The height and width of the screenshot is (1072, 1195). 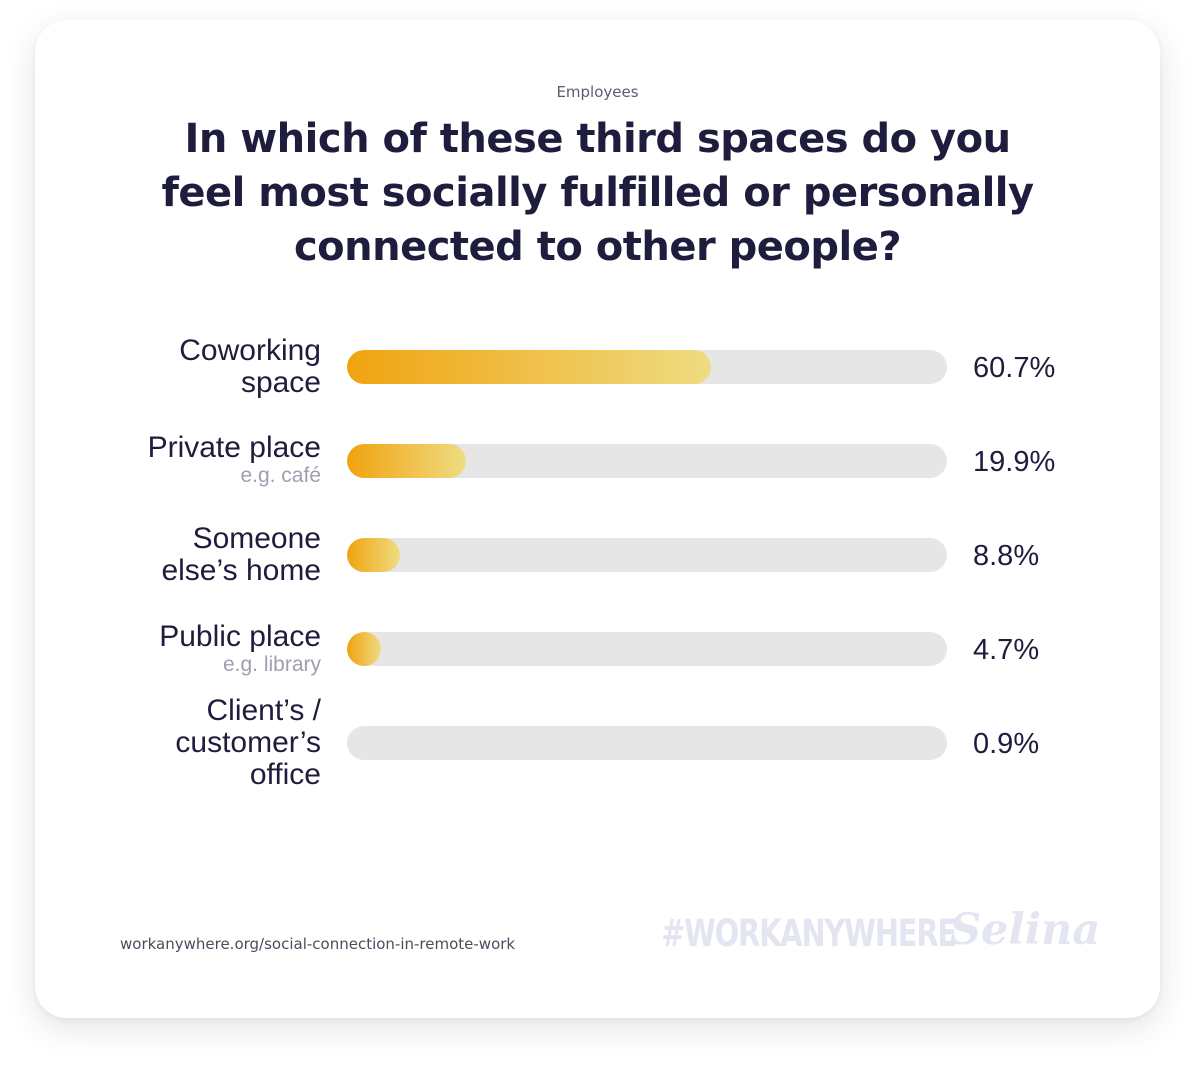 I want to click on category-label-line: office, so click(x=285, y=774).